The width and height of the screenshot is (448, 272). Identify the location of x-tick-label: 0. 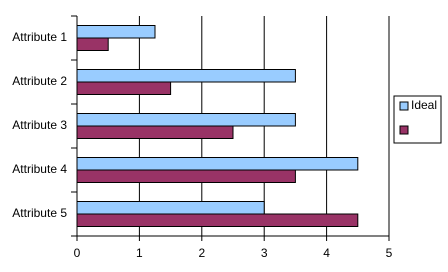
(77, 253).